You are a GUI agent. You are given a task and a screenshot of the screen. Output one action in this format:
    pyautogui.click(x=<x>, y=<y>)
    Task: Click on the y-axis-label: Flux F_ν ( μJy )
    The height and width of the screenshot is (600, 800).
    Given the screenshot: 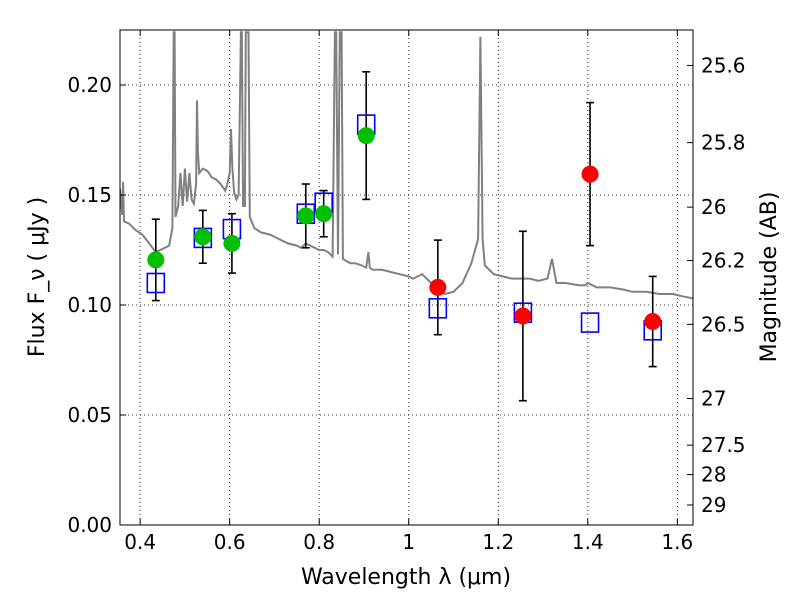 What is the action you would take?
    pyautogui.click(x=37, y=277)
    